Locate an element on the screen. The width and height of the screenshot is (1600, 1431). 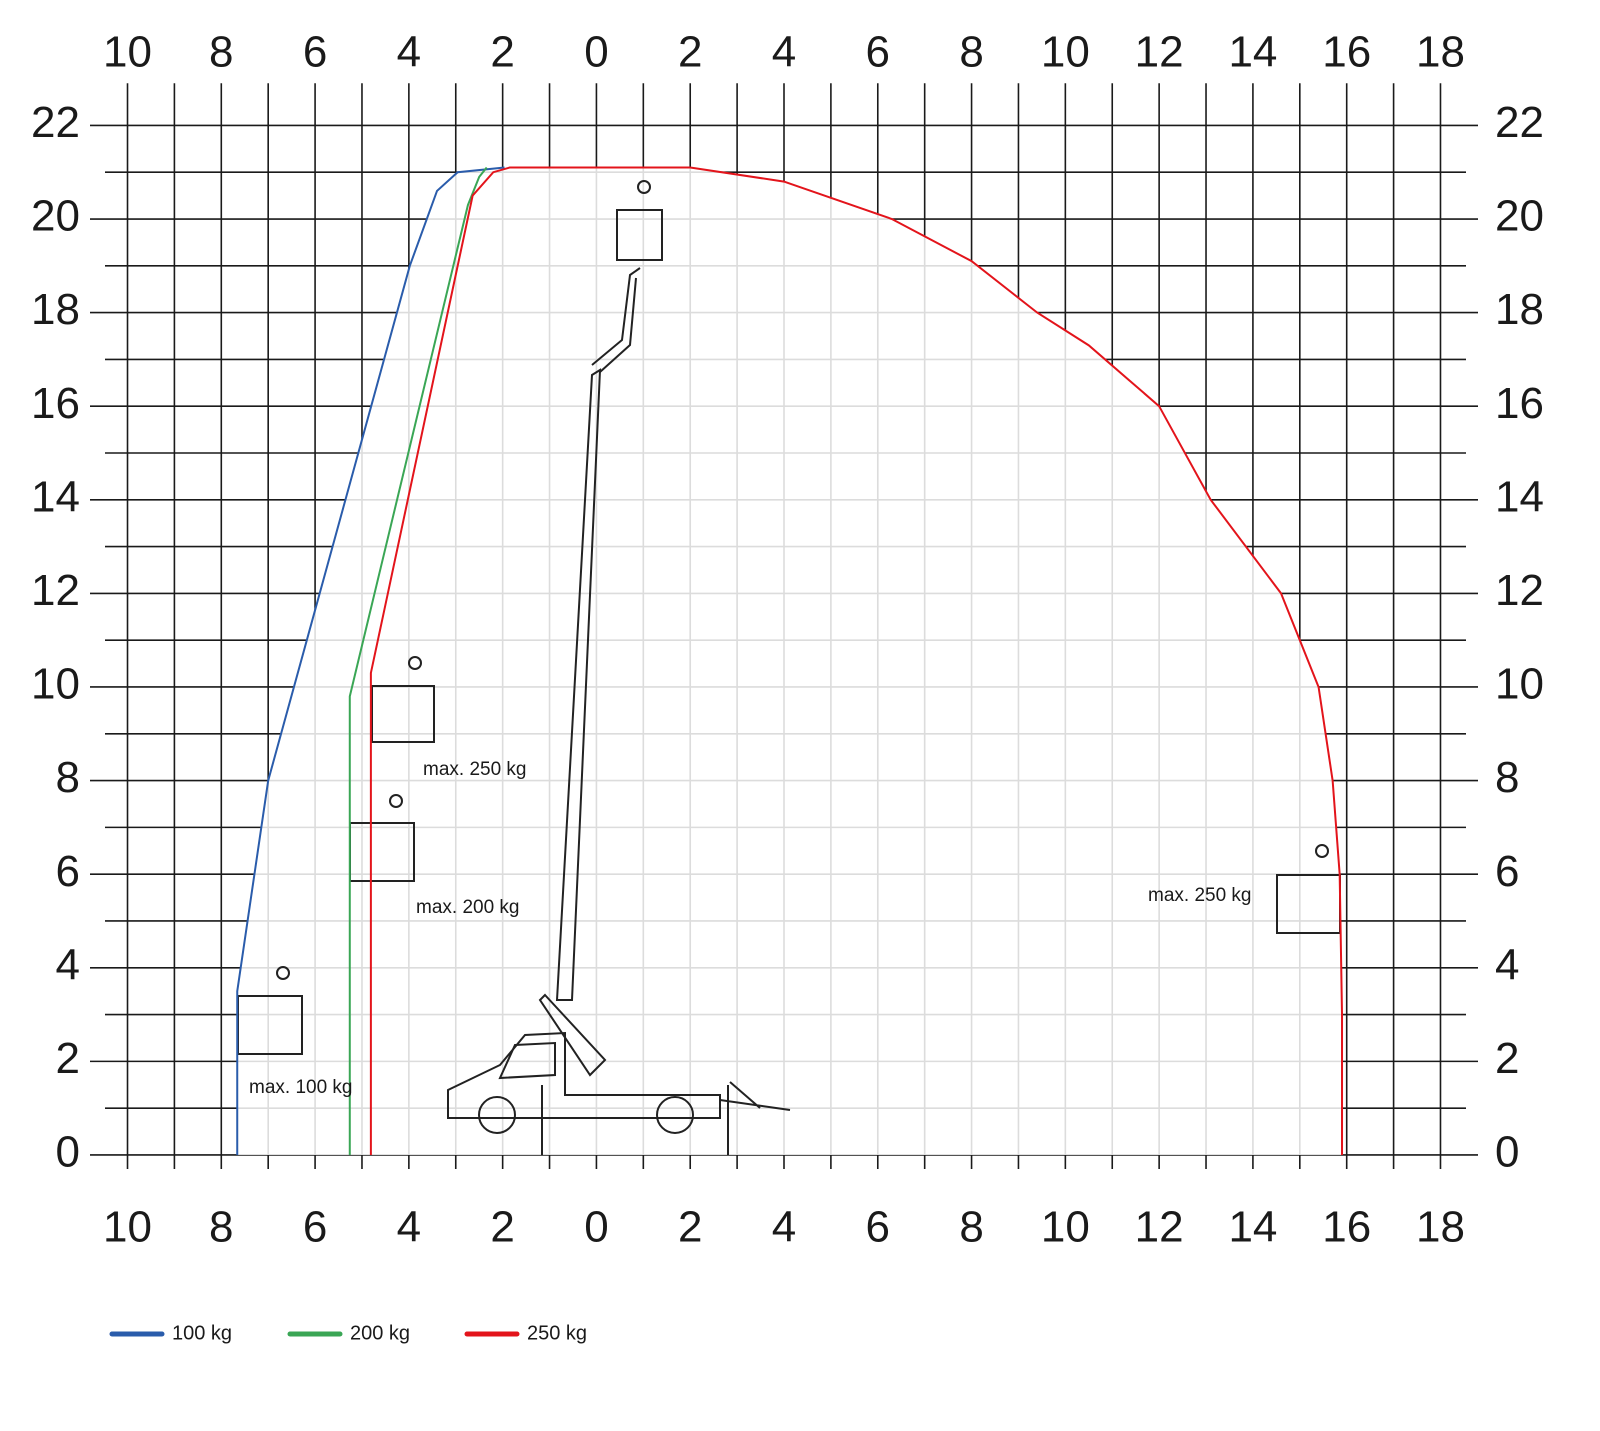
annotation: max. 100 kg is located at coordinates (301, 1087).